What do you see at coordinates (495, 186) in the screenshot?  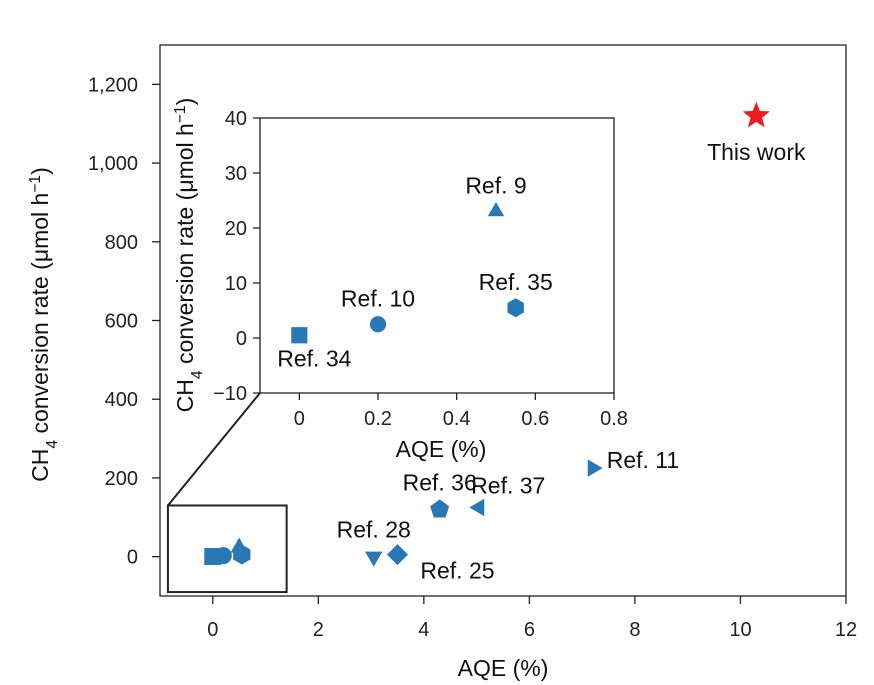 I see `inset-point-label-ref-9: Ref. 9` at bounding box center [495, 186].